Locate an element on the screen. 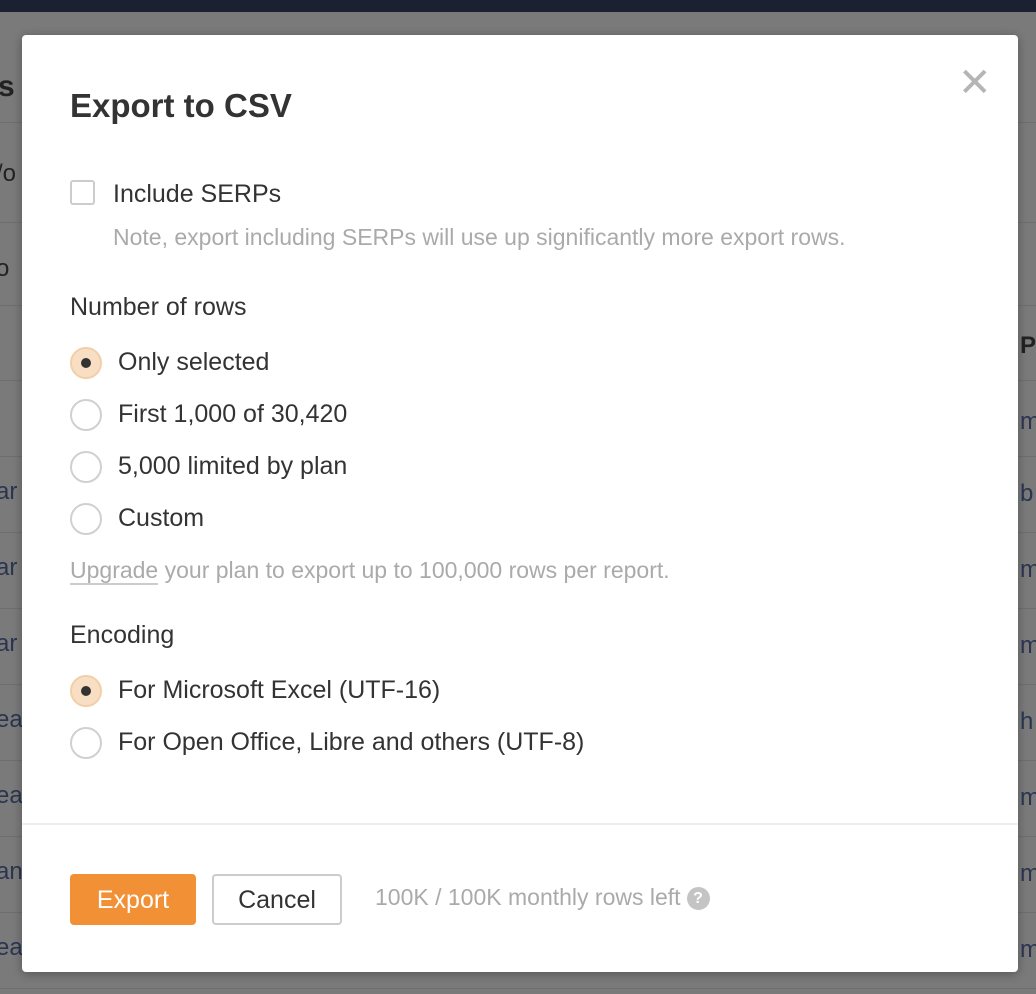 The height and width of the screenshot is (994, 1036). radio-label: Custom is located at coordinates (161, 518).